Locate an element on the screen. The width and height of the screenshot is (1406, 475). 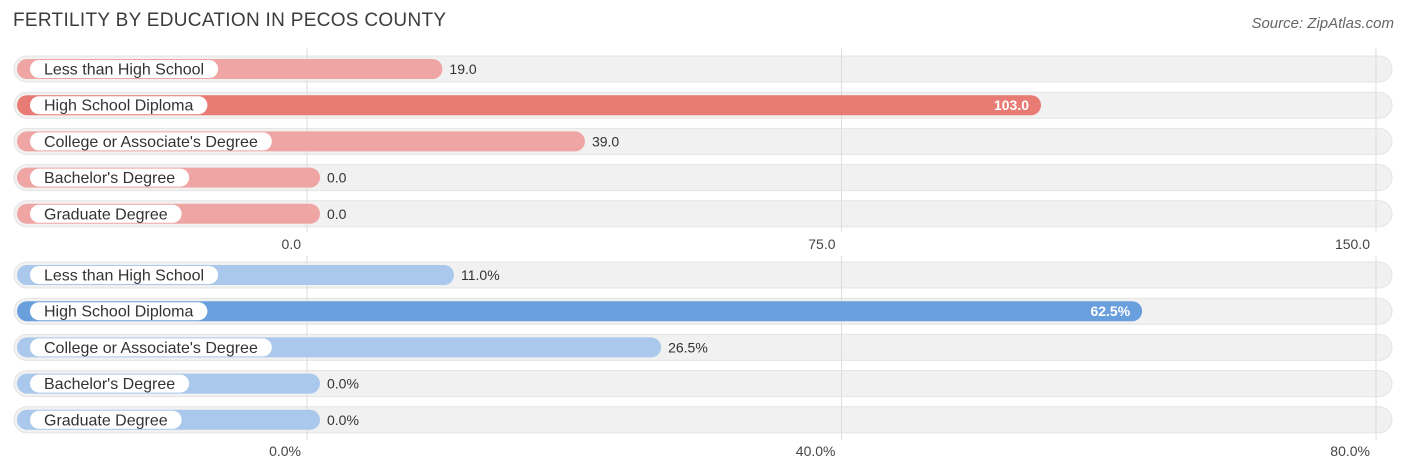
value-label: 103.0 is located at coordinates (1011, 105).